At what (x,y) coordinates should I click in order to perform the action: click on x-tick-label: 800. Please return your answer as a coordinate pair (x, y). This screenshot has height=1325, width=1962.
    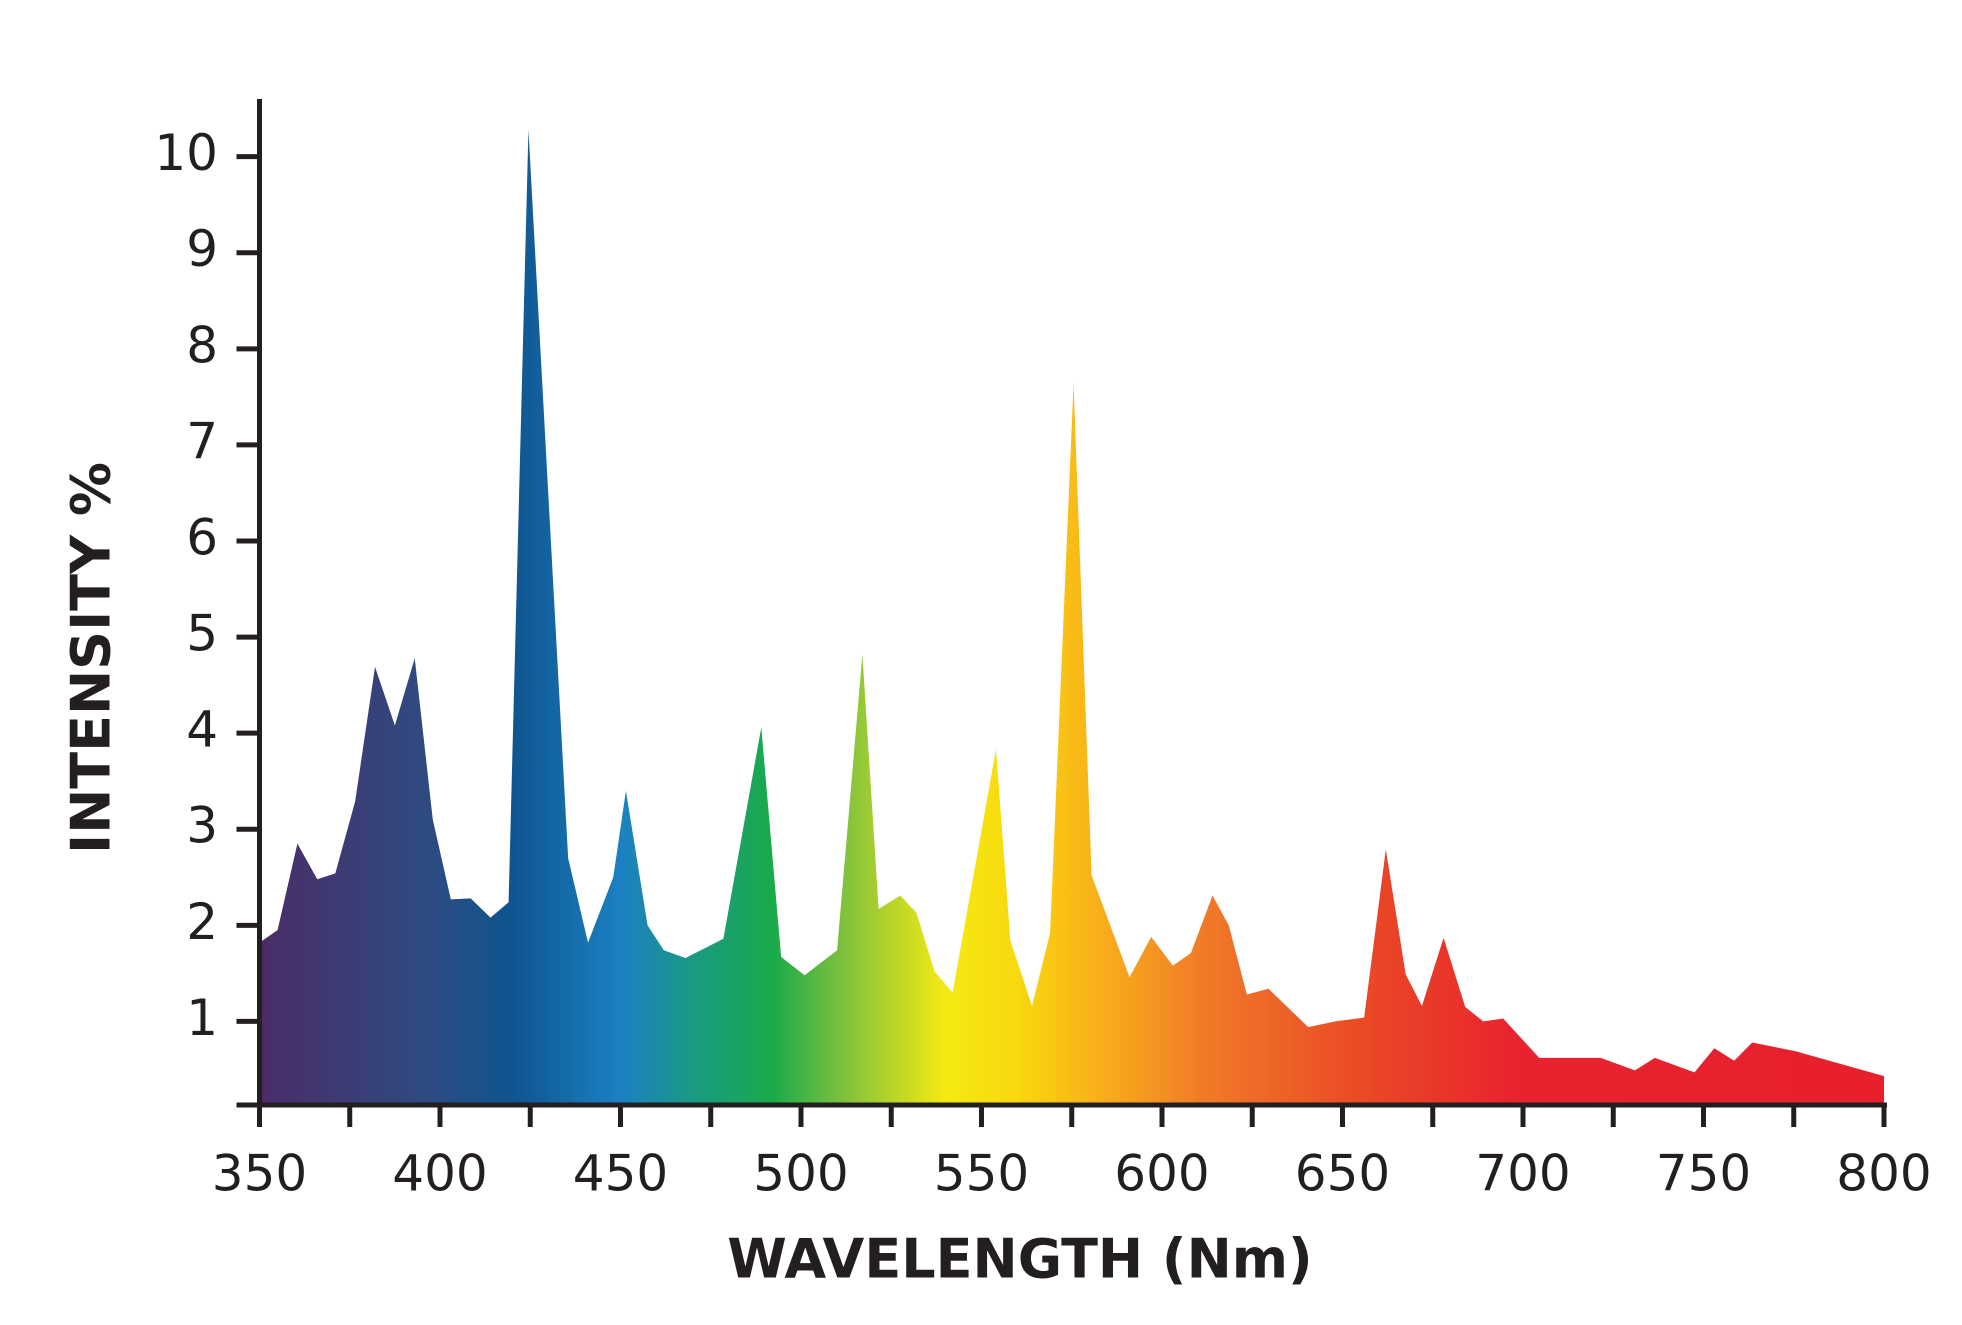
    Looking at the image, I should click on (1883, 1174).